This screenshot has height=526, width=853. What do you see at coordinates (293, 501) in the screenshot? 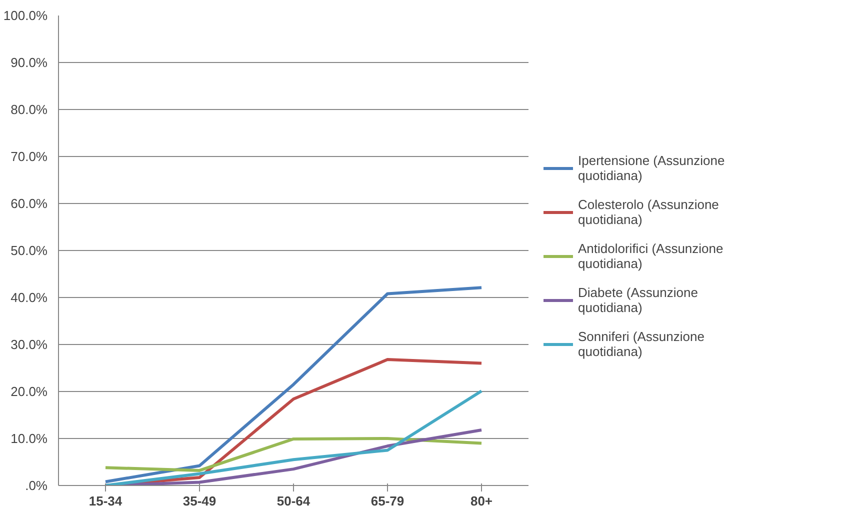
I see `x-tick-label: 50-64` at bounding box center [293, 501].